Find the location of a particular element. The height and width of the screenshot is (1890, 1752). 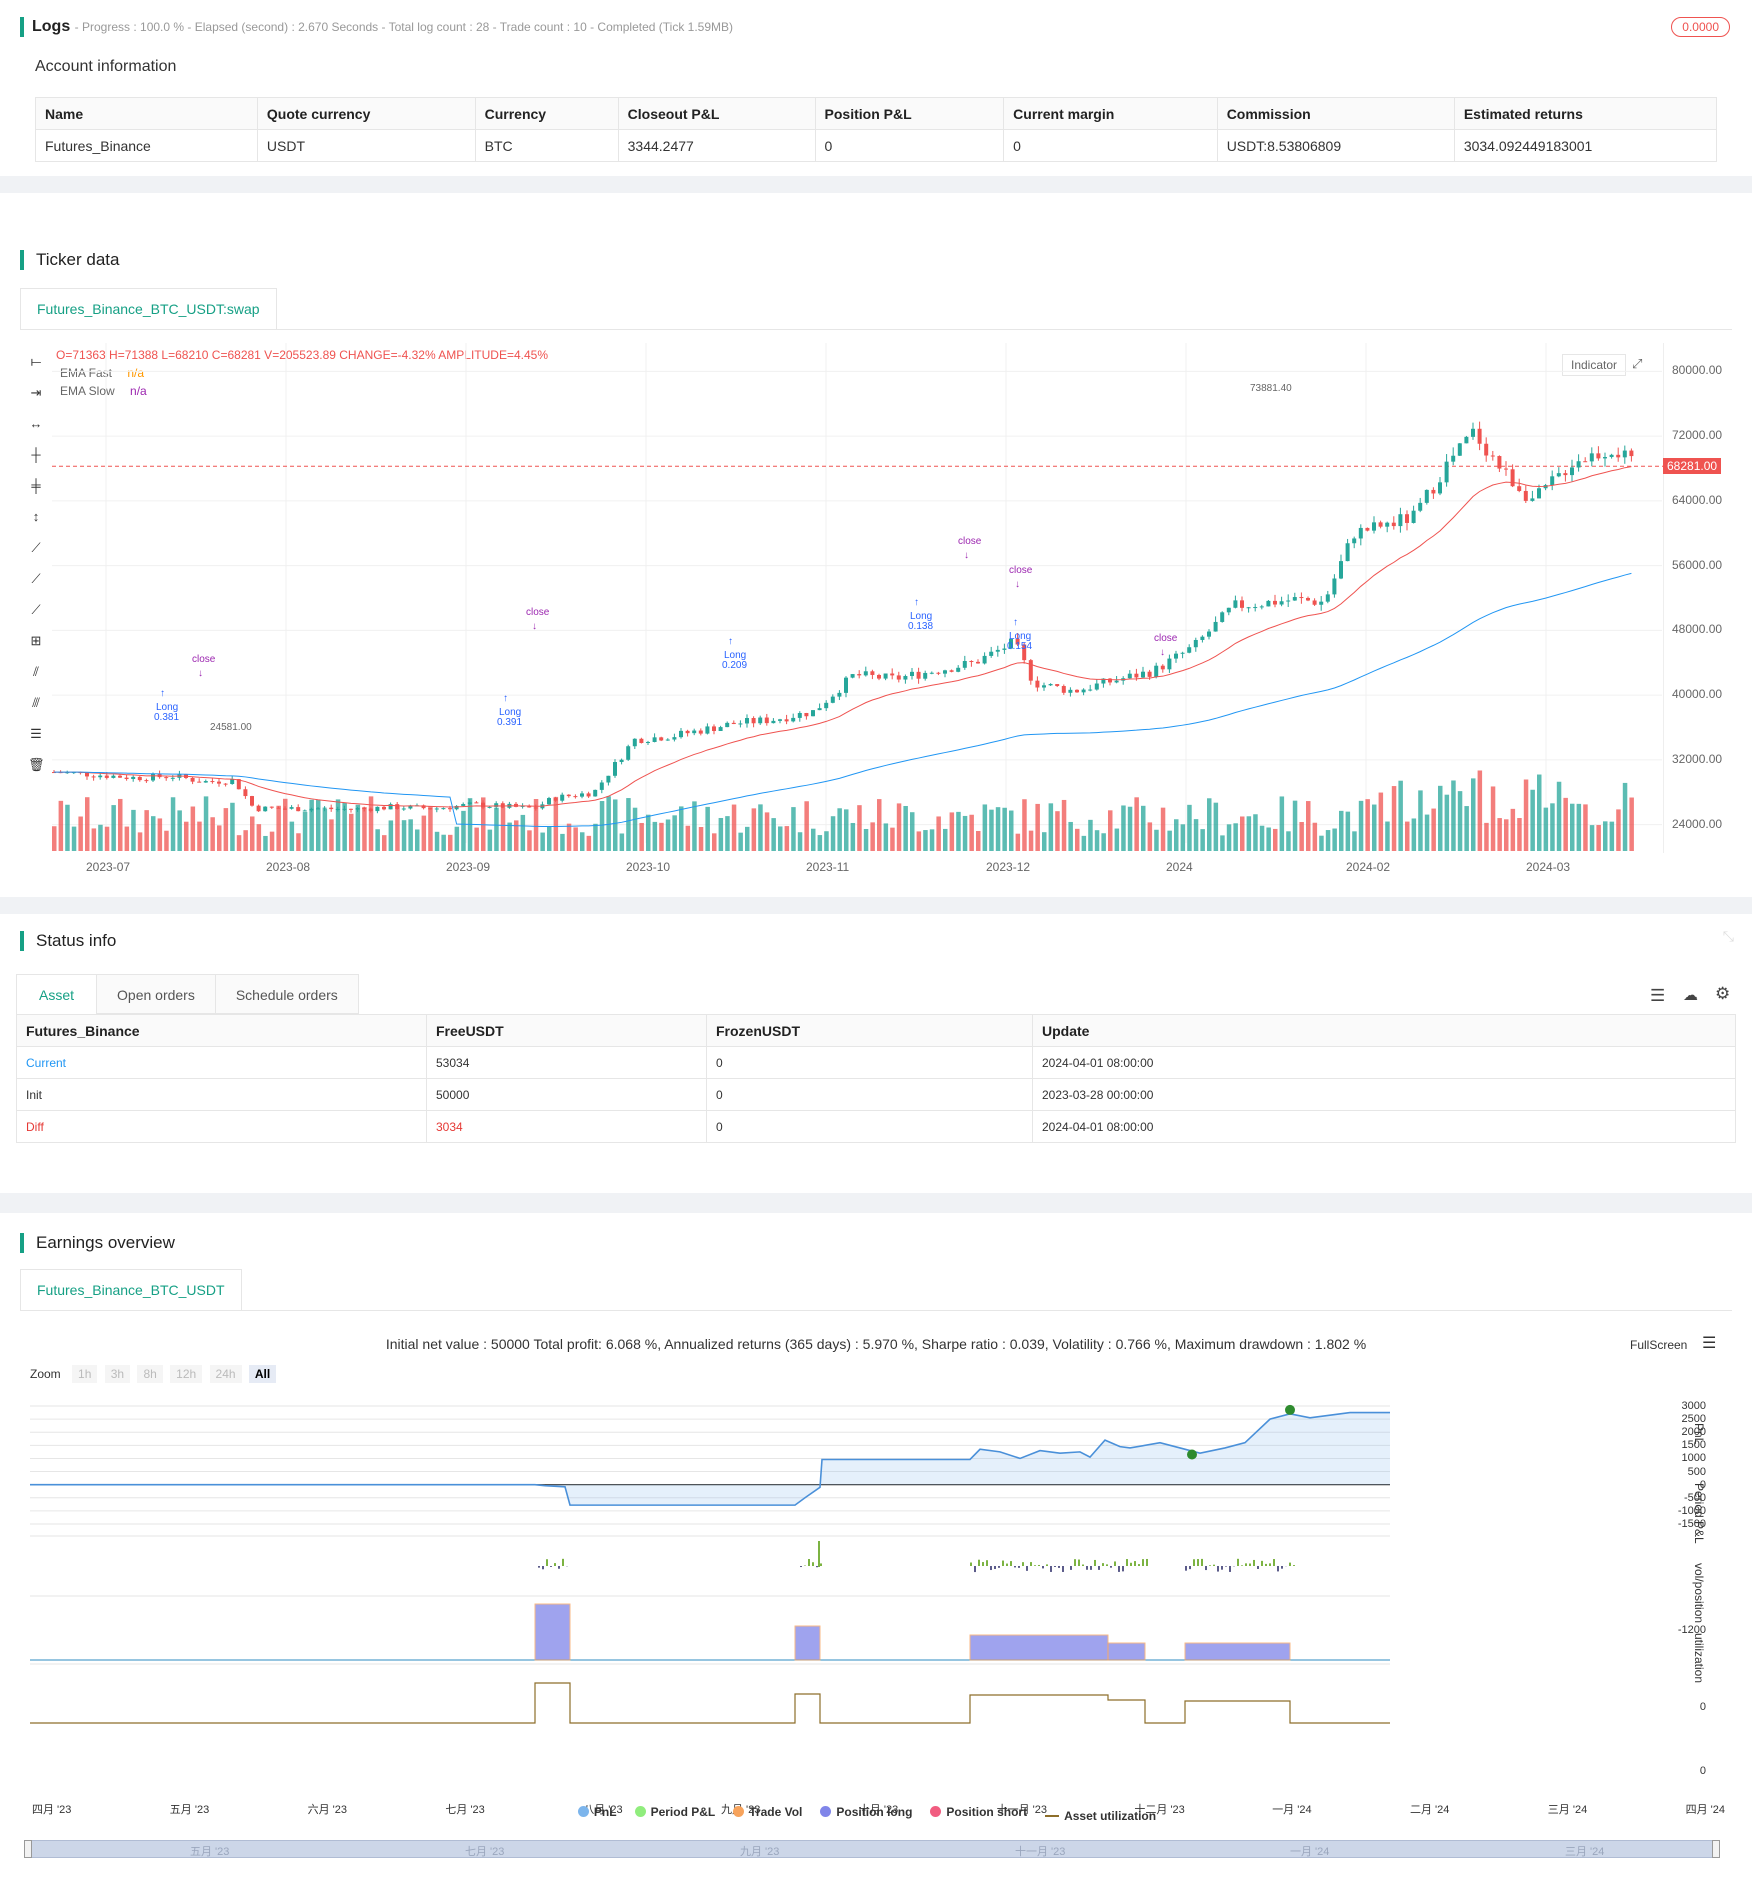

parallel-channel-tool-icon: ⫽ is located at coordinates (36, 671).